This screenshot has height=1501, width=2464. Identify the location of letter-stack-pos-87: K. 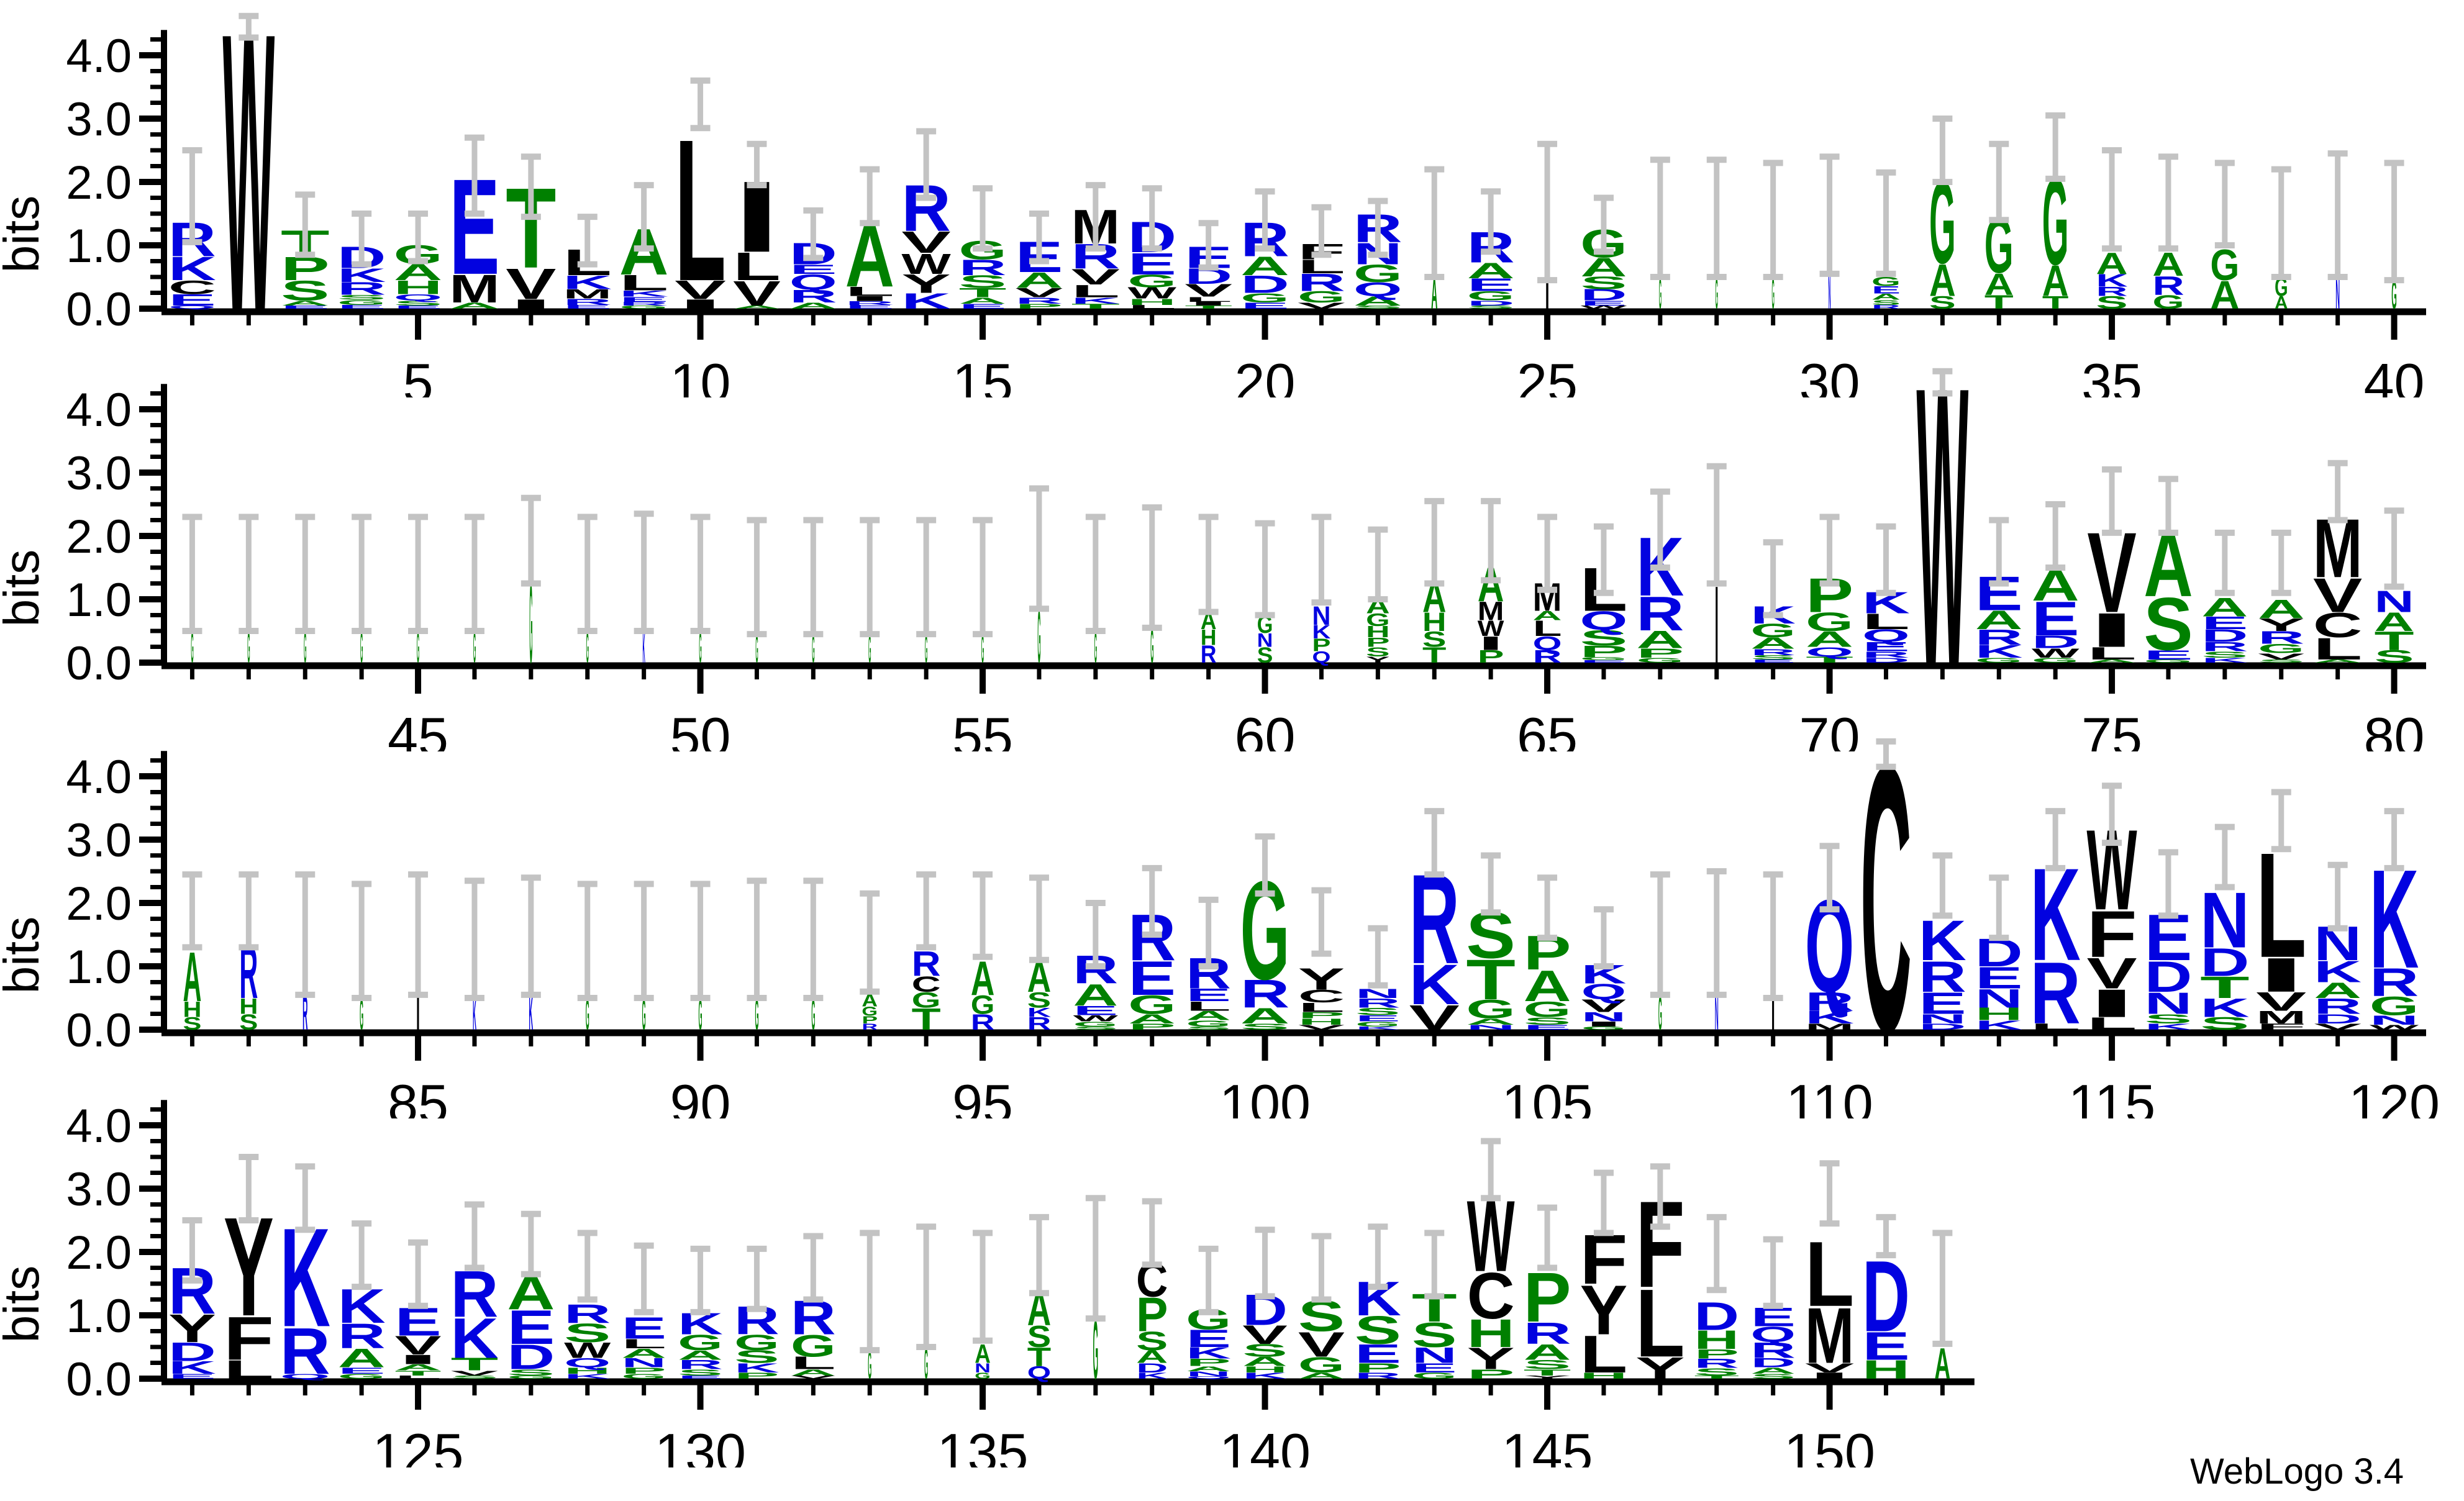
(531, 1013).